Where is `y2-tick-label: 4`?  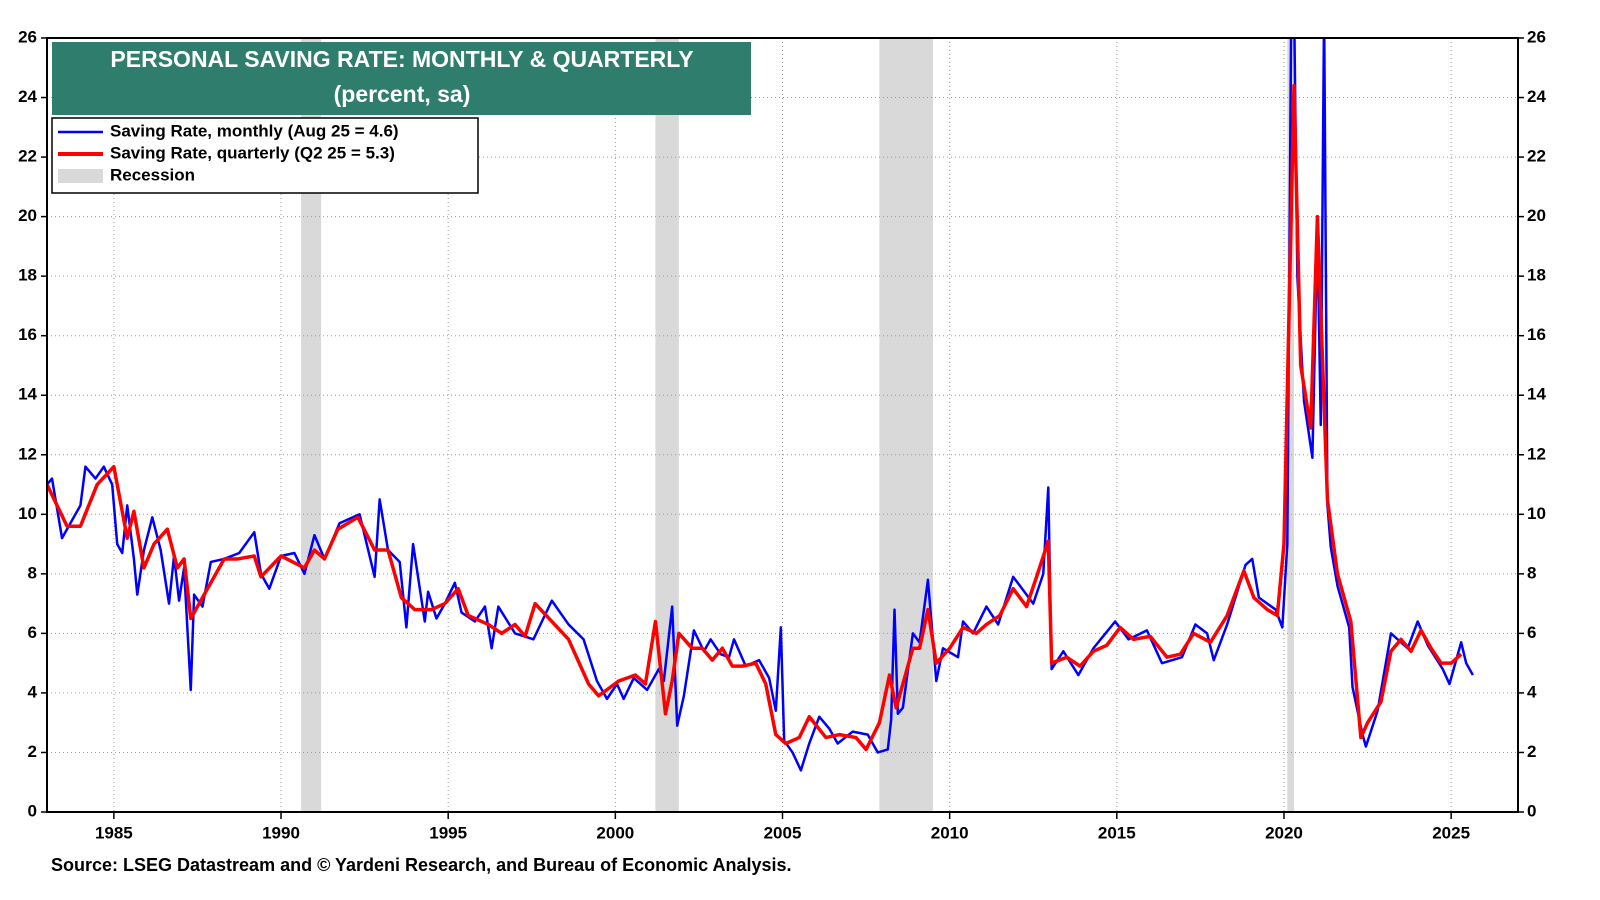
y2-tick-label: 4 is located at coordinates (1532, 691).